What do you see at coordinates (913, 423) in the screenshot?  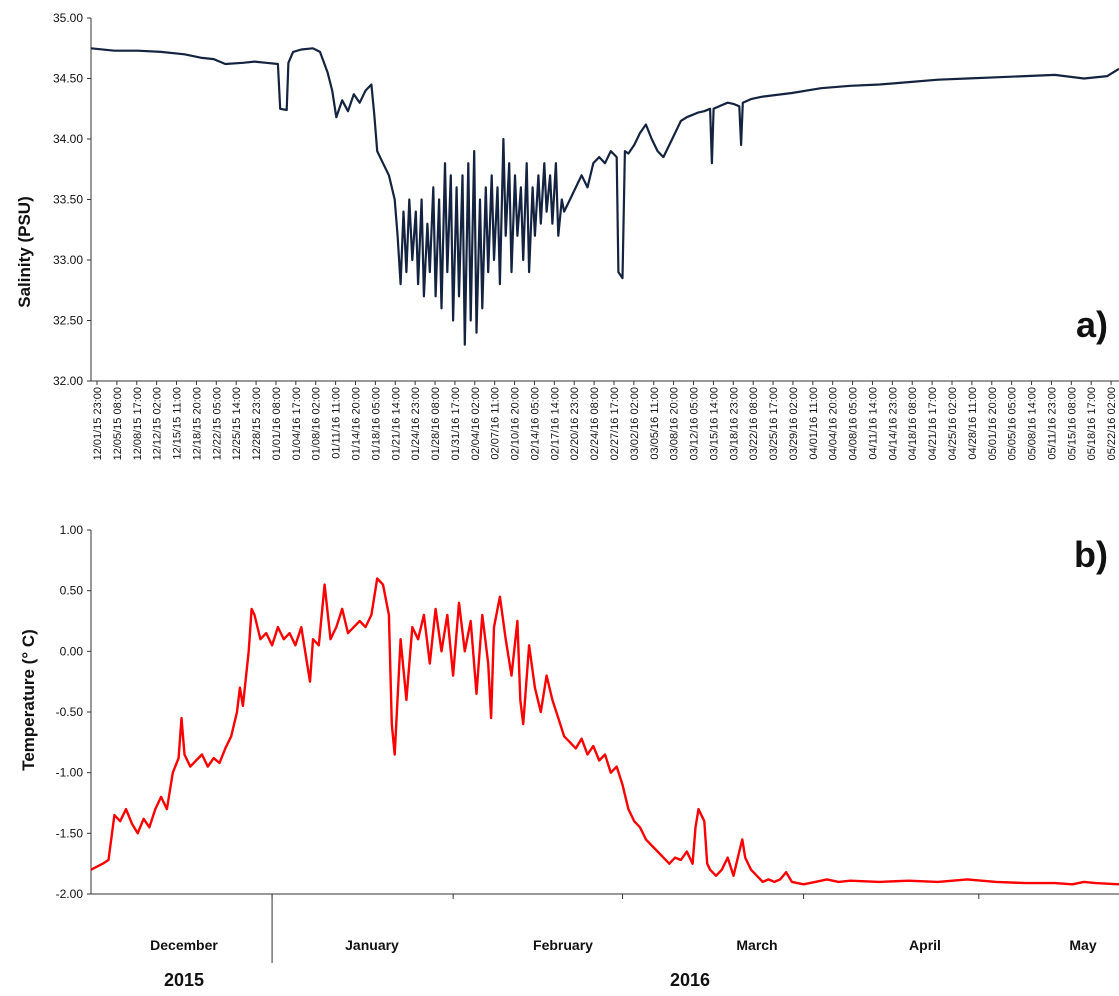 I see `salinity-x-tick-label: 04/18/16 08:00` at bounding box center [913, 423].